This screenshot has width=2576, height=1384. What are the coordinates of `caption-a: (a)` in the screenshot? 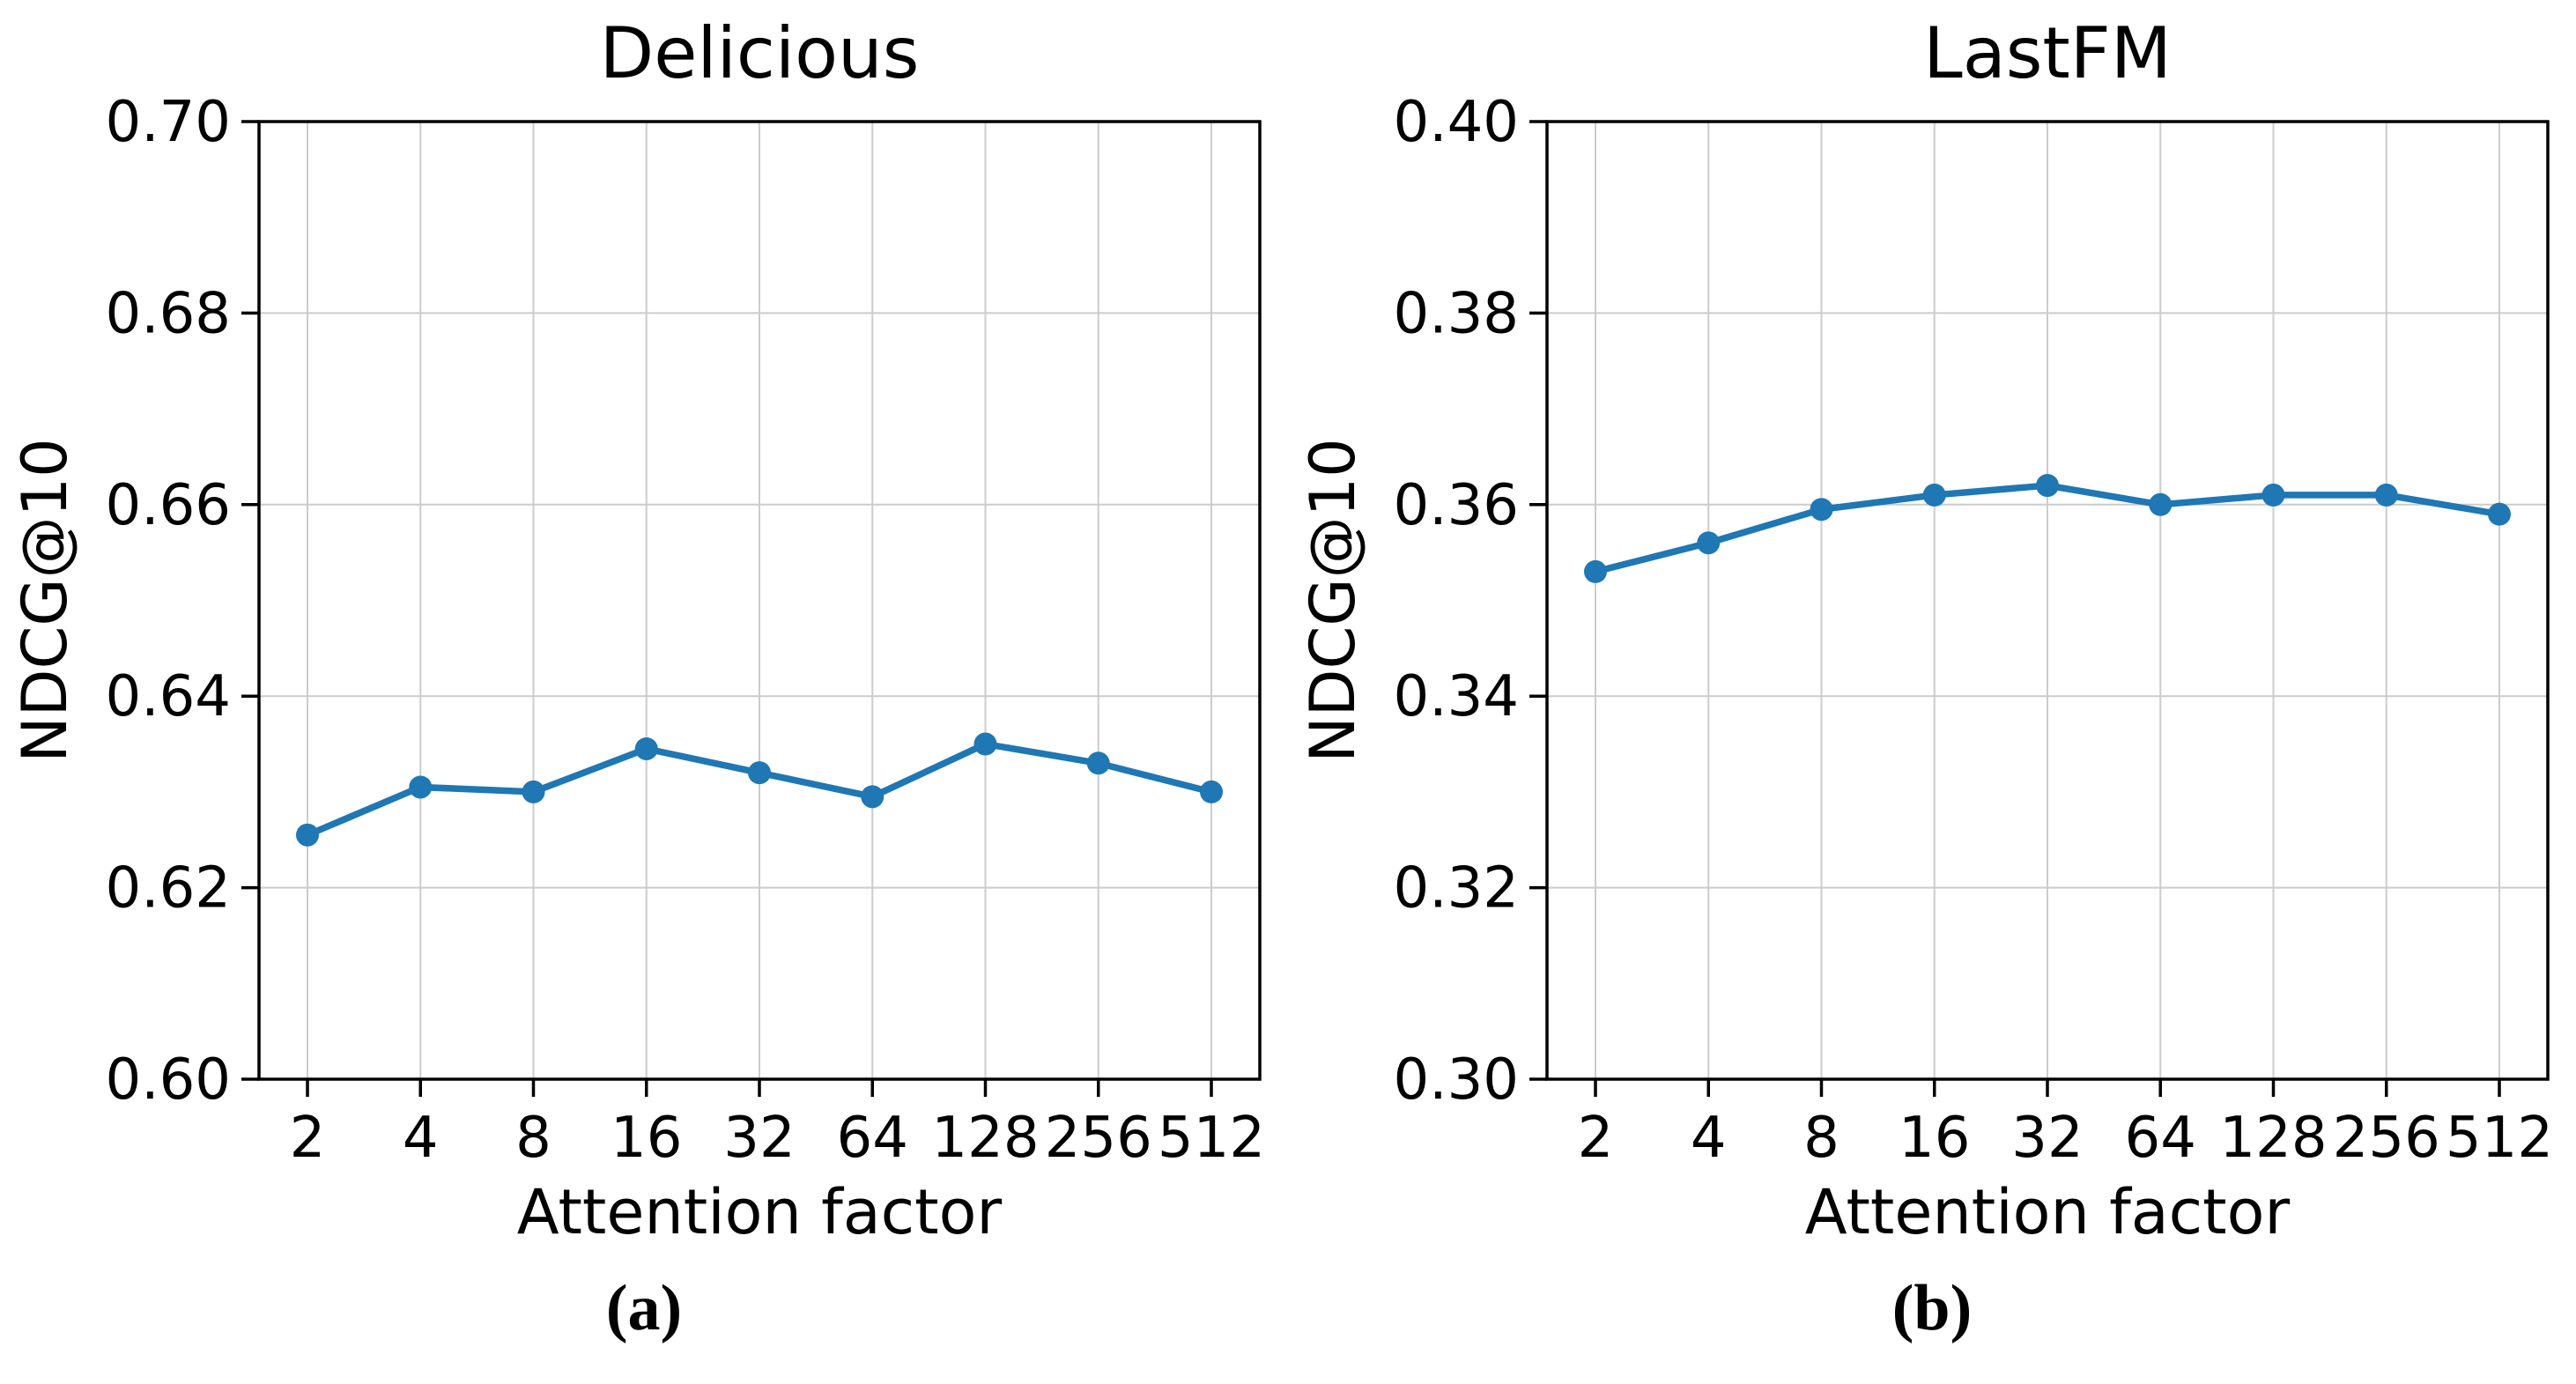 It's located at (644, 1308).